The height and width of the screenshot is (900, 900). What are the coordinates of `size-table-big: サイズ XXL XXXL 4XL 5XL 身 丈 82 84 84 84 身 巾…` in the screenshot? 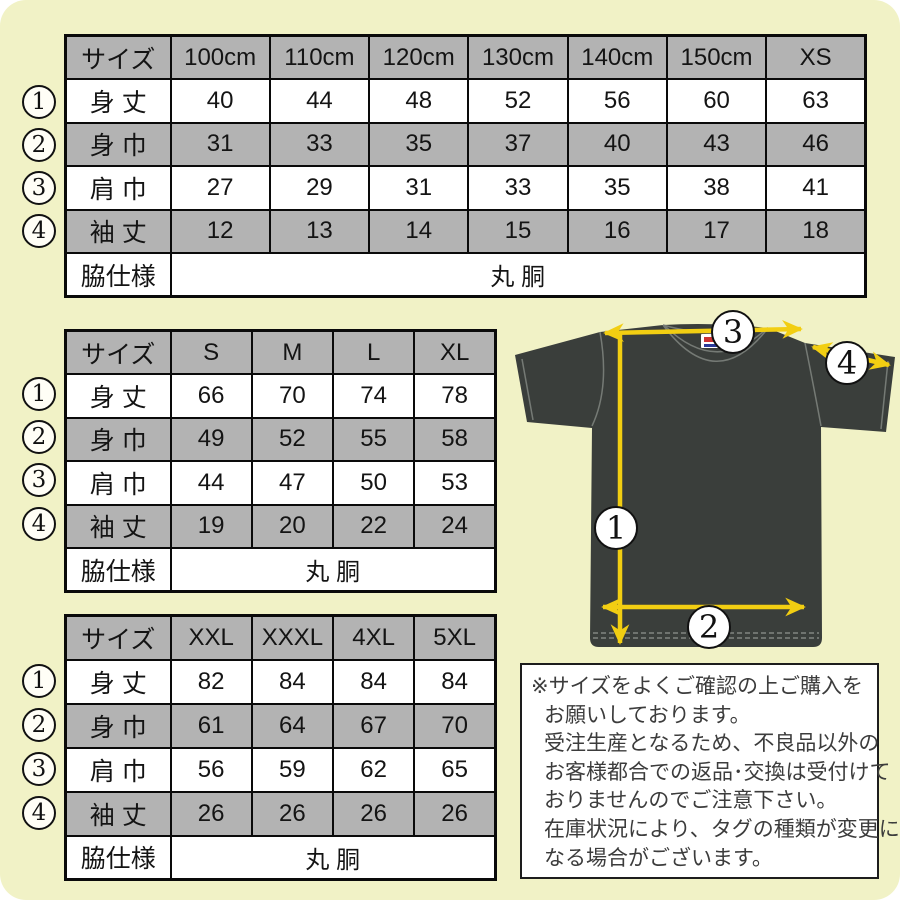 It's located at (280, 747).